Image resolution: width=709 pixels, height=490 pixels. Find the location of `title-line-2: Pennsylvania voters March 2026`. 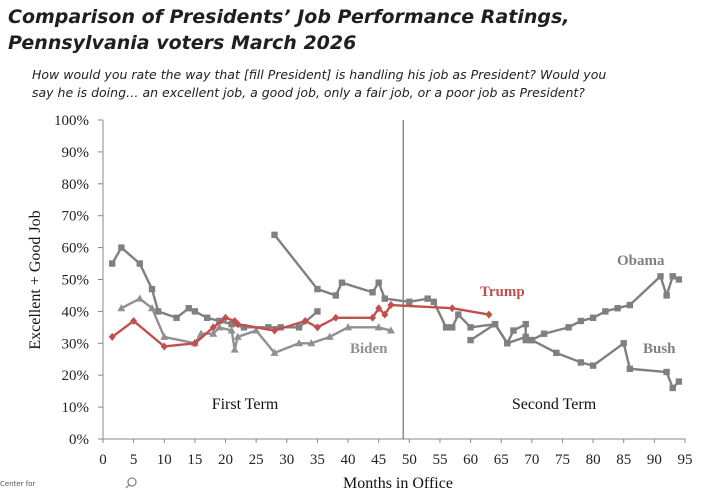

title-line-2: Pennsylvania voters March 2026 is located at coordinates (182, 43).